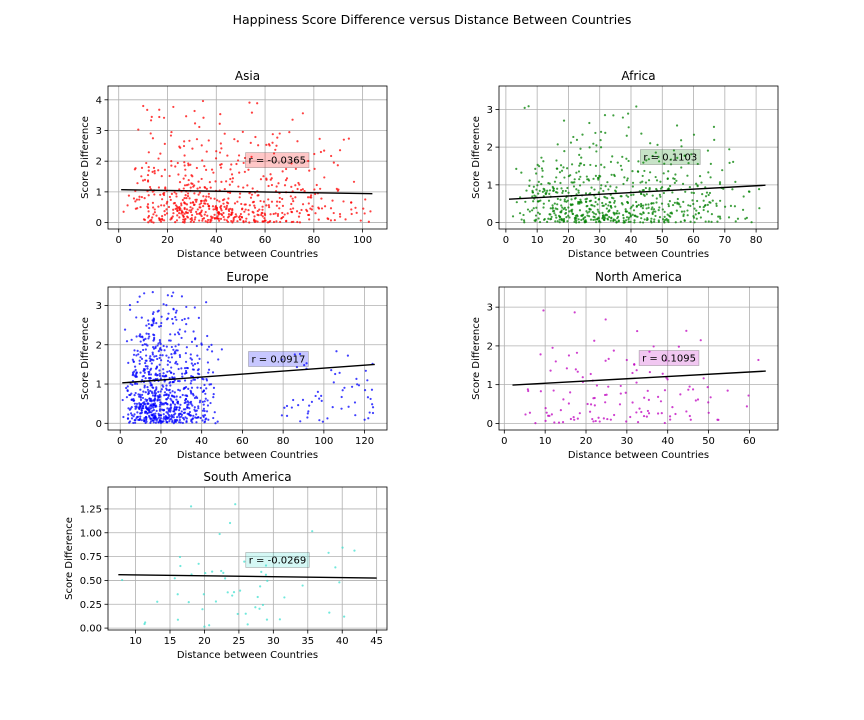 Image resolution: width=864 pixels, height=720 pixels. What do you see at coordinates (490, 185) in the screenshot?
I see `y-tick-label: 1` at bounding box center [490, 185].